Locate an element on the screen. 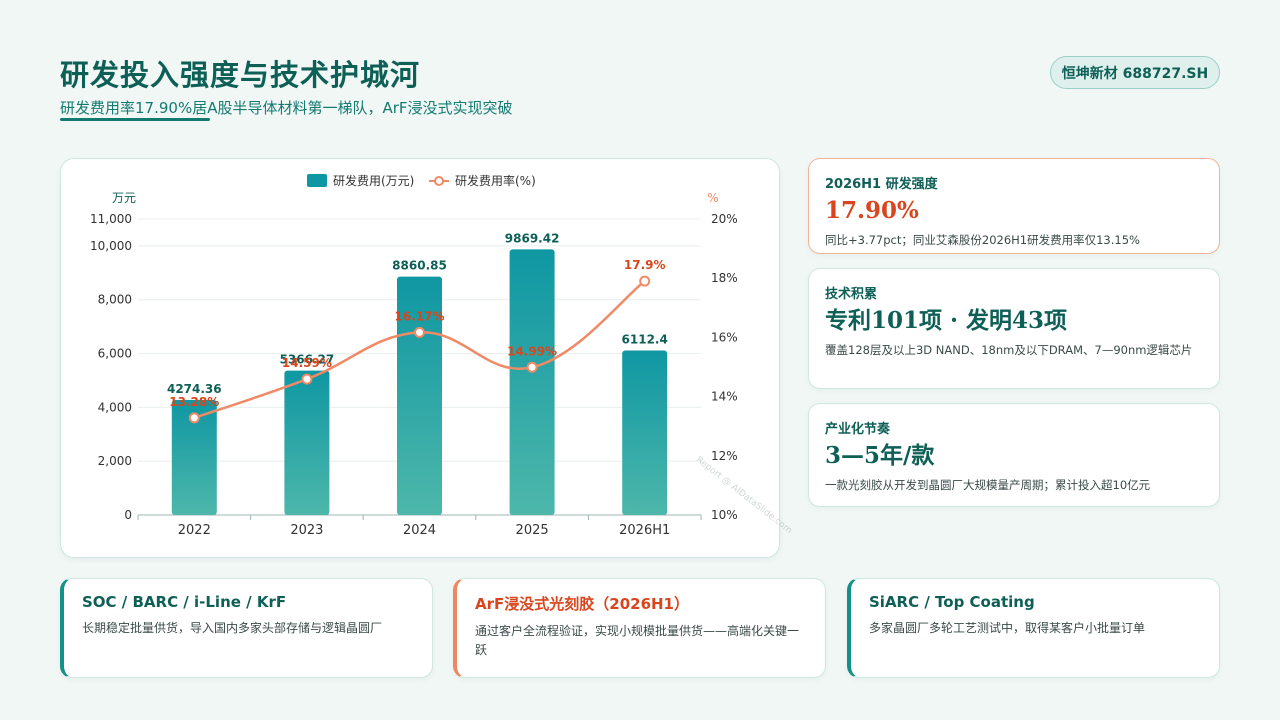 This screenshot has height=720, width=1280. stat-note: 一款光刻胶从开发到晶圆厂大规模量产周期；累计投入超10亿元 is located at coordinates (988, 485).